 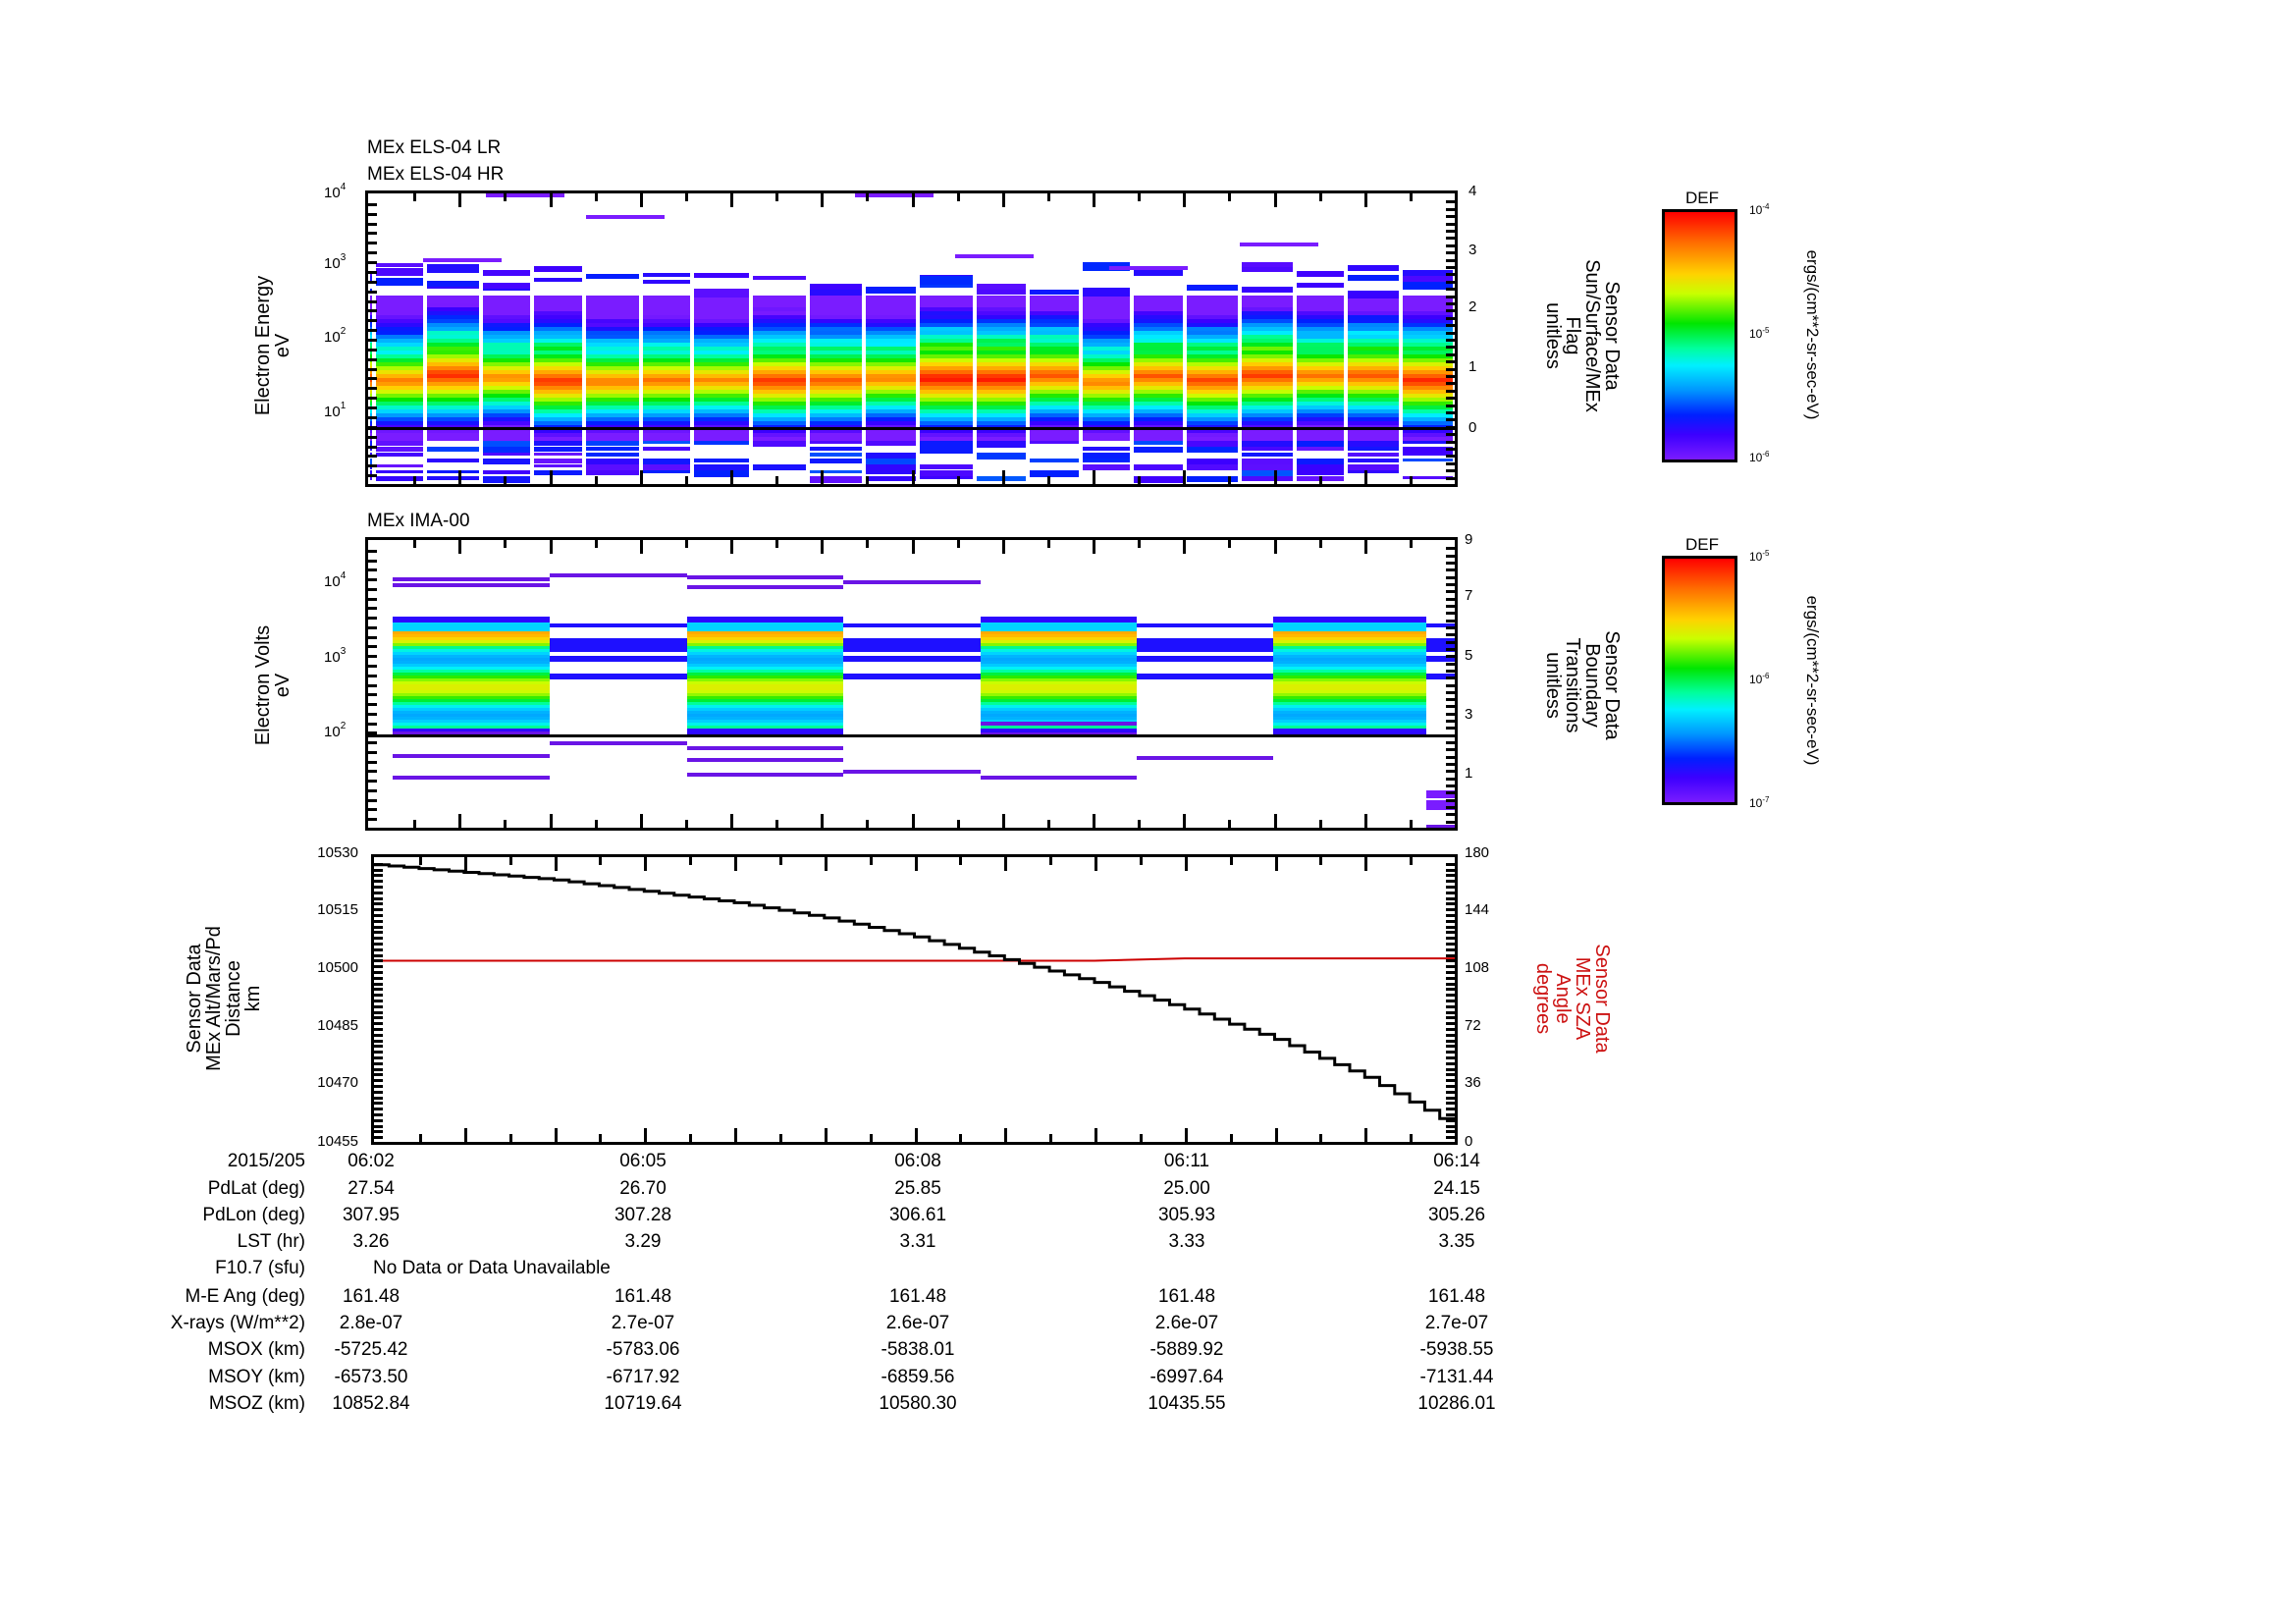 I want to click on ephemeris-cell: 306.61, so click(x=917, y=1215).